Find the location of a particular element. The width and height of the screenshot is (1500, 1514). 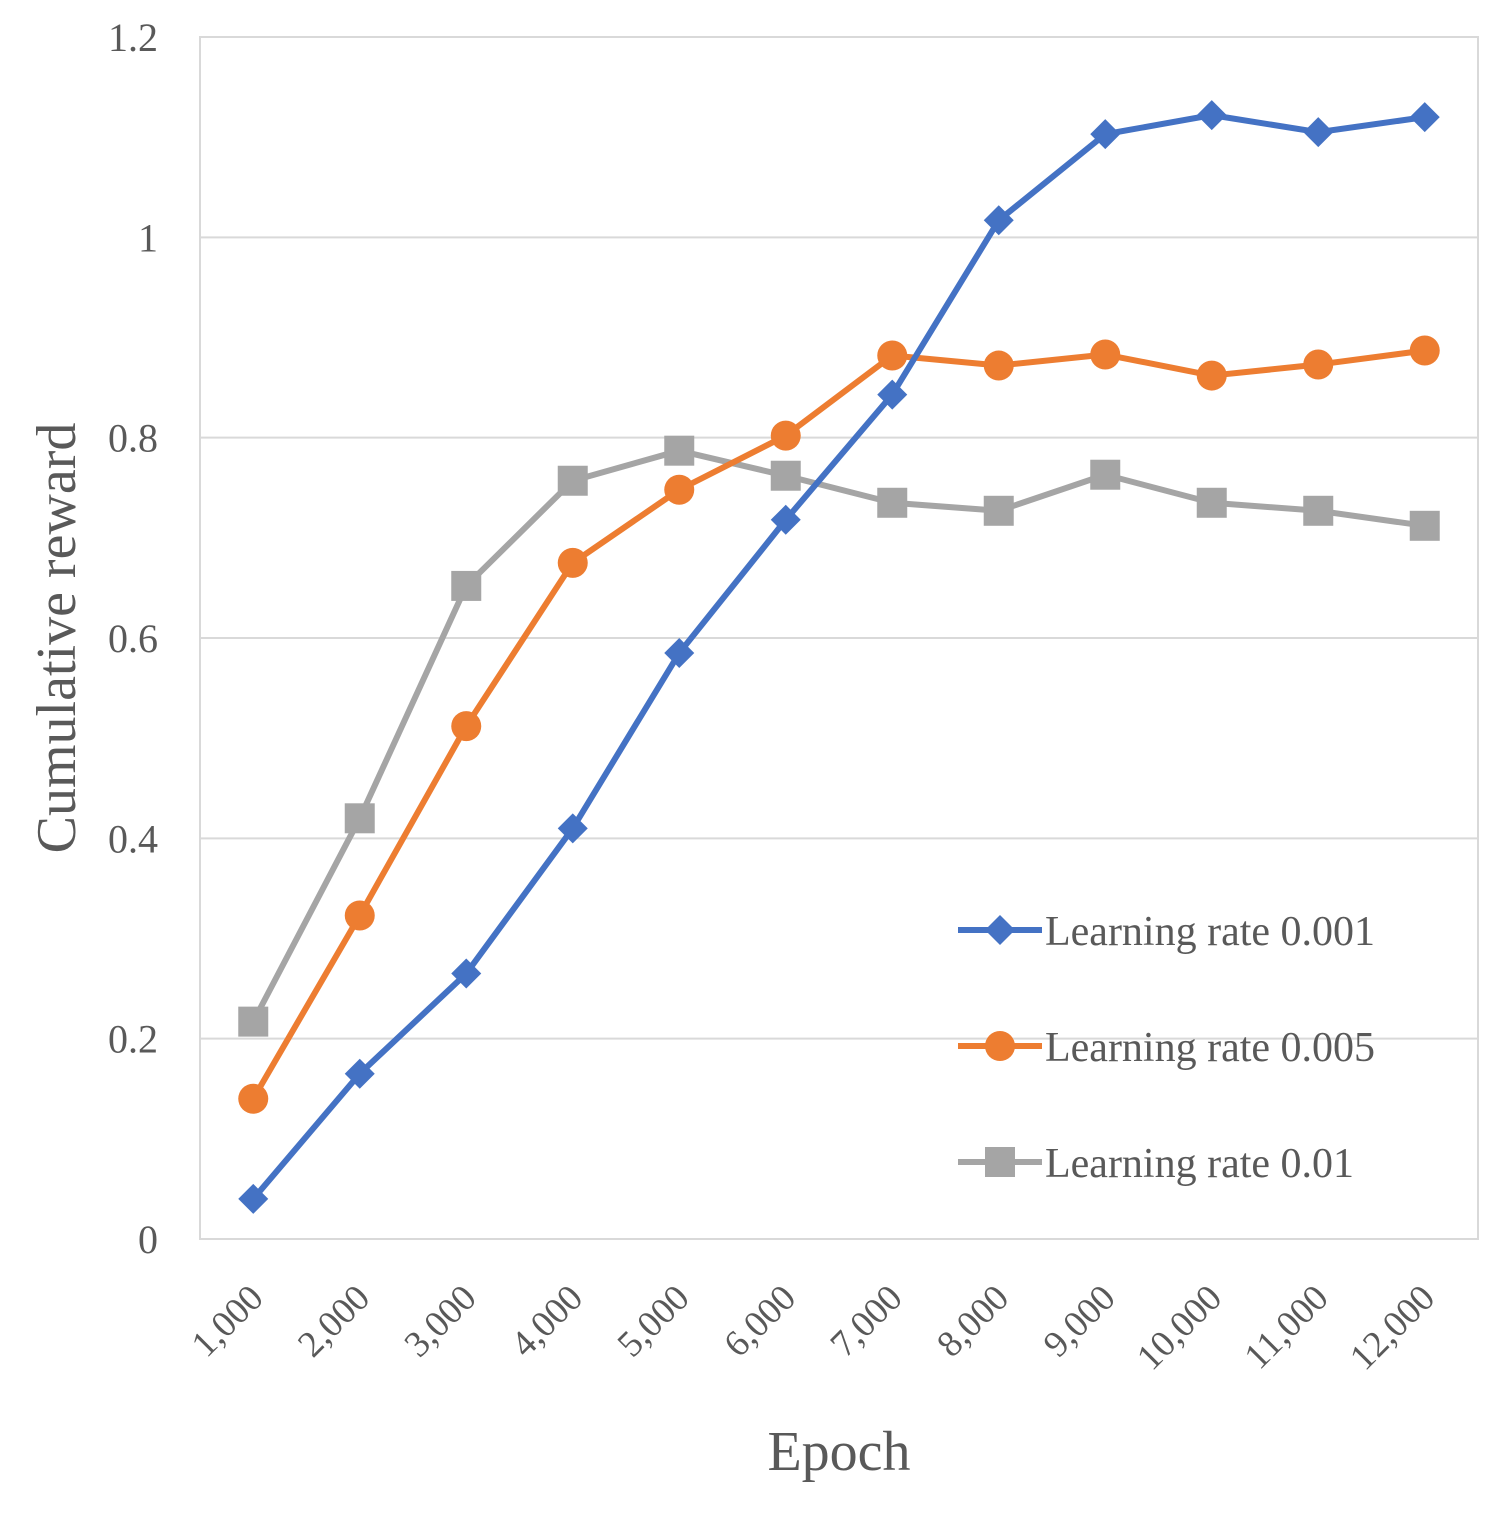

x-tick-label: 3,000 is located at coordinates (441, 1321).